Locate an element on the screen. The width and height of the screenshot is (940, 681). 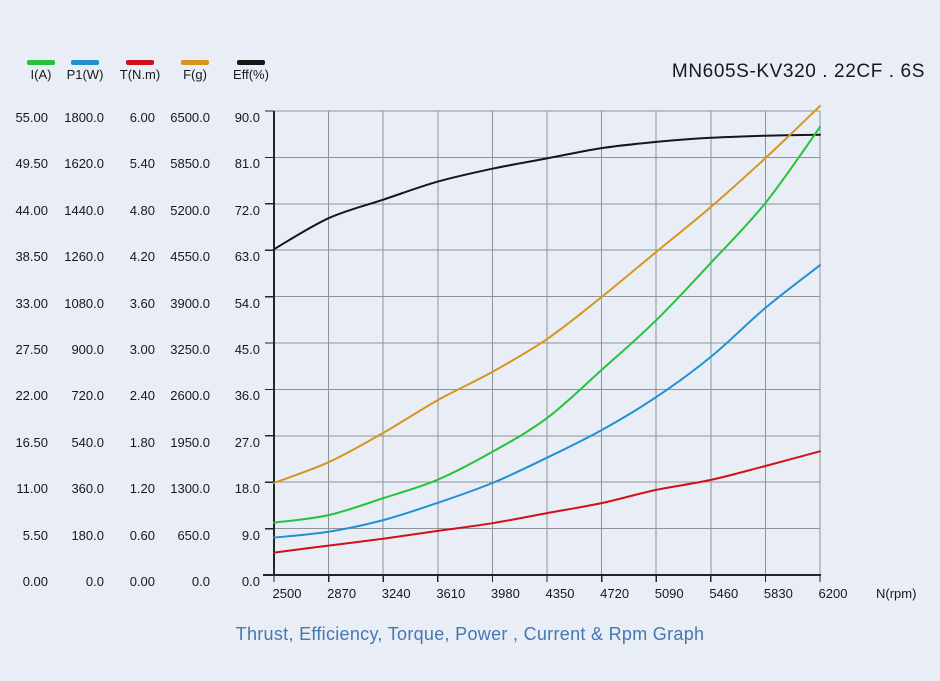
legend-item-P1(W): P1(W) is located at coordinates (85, 71).